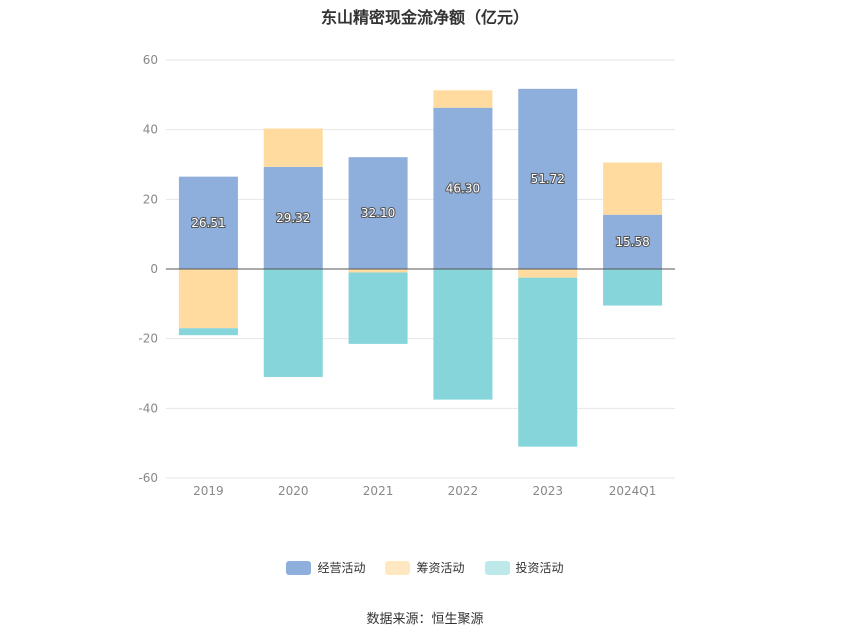  Describe the element at coordinates (378, 491) in the screenshot. I see `x-tick-label: 2021` at that location.